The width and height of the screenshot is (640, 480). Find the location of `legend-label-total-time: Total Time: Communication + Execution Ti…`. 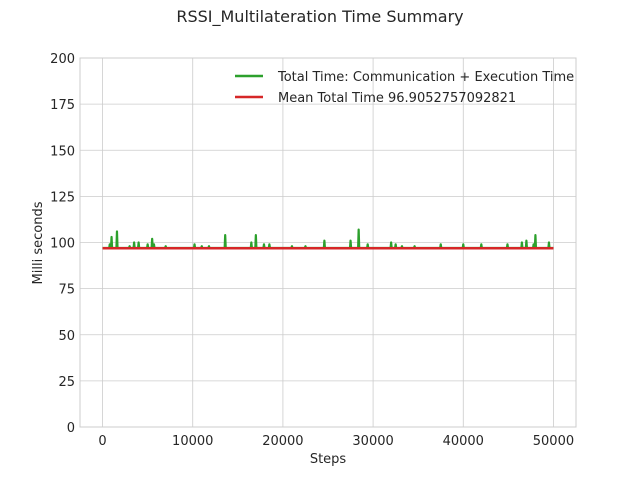

legend-label-total-time: Total Time: Communication + Execution Ti… is located at coordinates (425, 77).